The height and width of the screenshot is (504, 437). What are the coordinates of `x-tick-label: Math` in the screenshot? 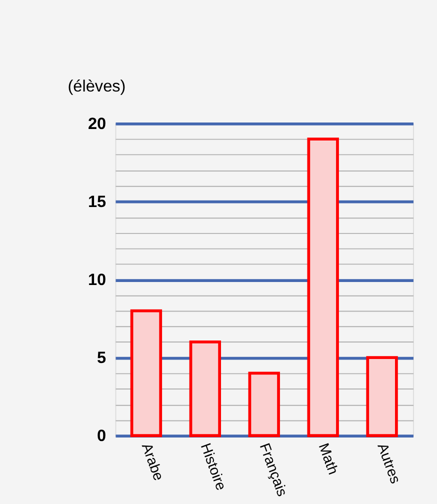 It's located at (327, 459).